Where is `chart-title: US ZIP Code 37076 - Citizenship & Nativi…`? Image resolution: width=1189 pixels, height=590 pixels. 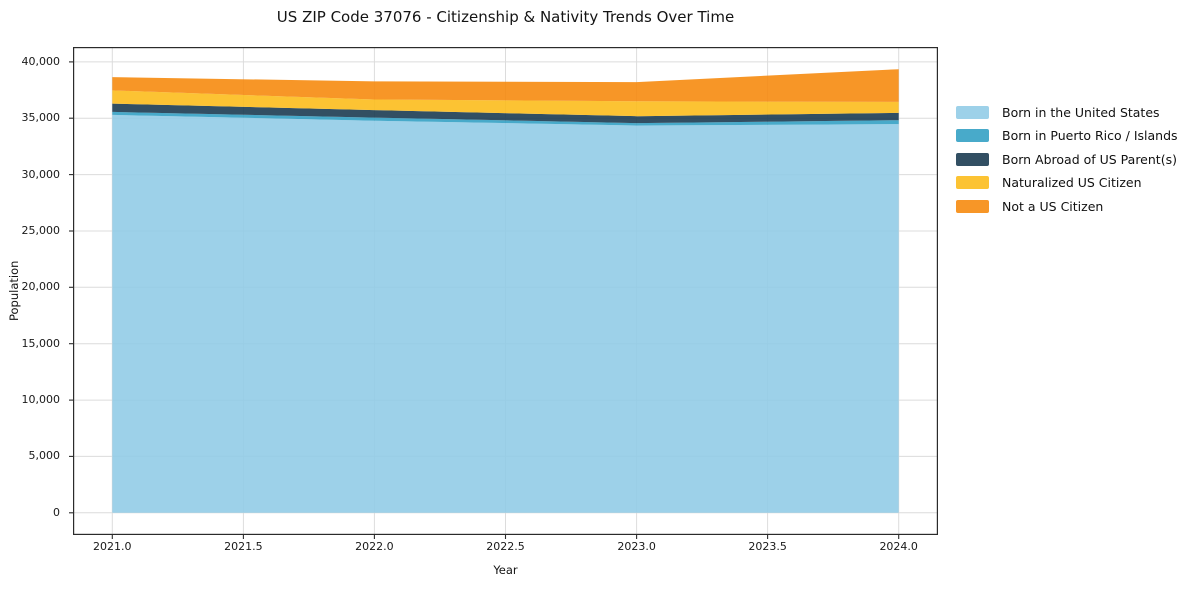
chart-title: US ZIP Code 37076 - Citizenship & Nativi… is located at coordinates (505, 17).